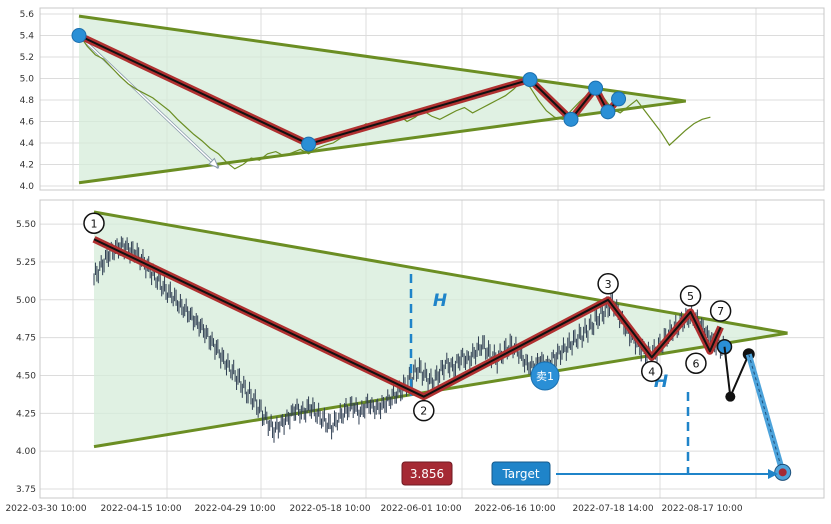  I want to click on pattern-point-label: 3, so click(608, 284).